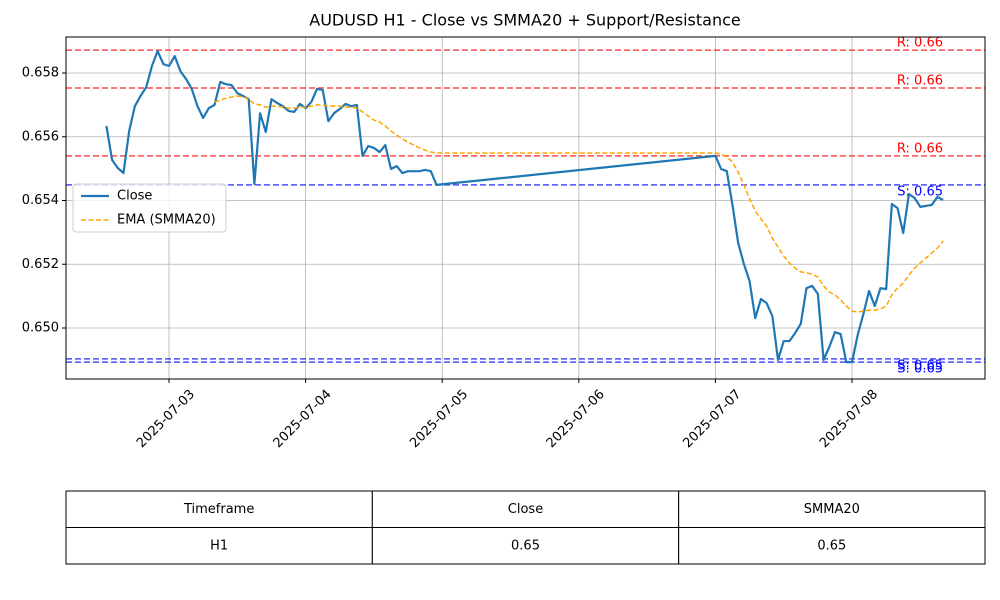  Describe the element at coordinates (40, 328) in the screenshot. I see `y-tick-label: 0.650` at that location.